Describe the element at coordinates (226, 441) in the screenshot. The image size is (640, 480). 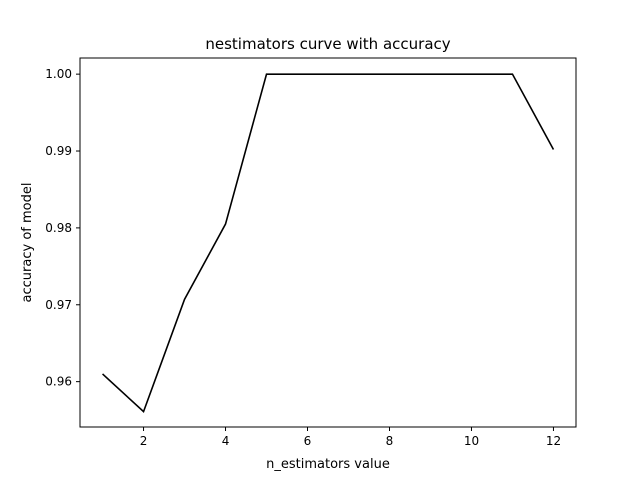
I see `x-tick-label: 4` at that location.